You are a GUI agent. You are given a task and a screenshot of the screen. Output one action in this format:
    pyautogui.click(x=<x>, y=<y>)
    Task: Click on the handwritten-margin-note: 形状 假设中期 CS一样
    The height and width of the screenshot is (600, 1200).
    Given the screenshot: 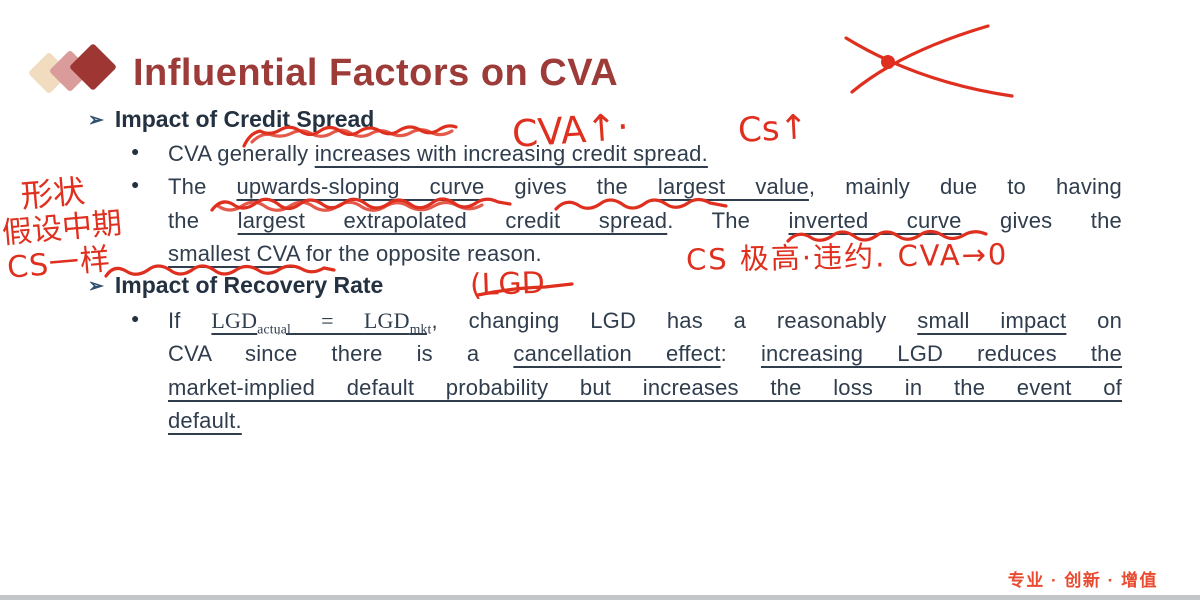 What is the action you would take?
    pyautogui.click(x=63, y=228)
    